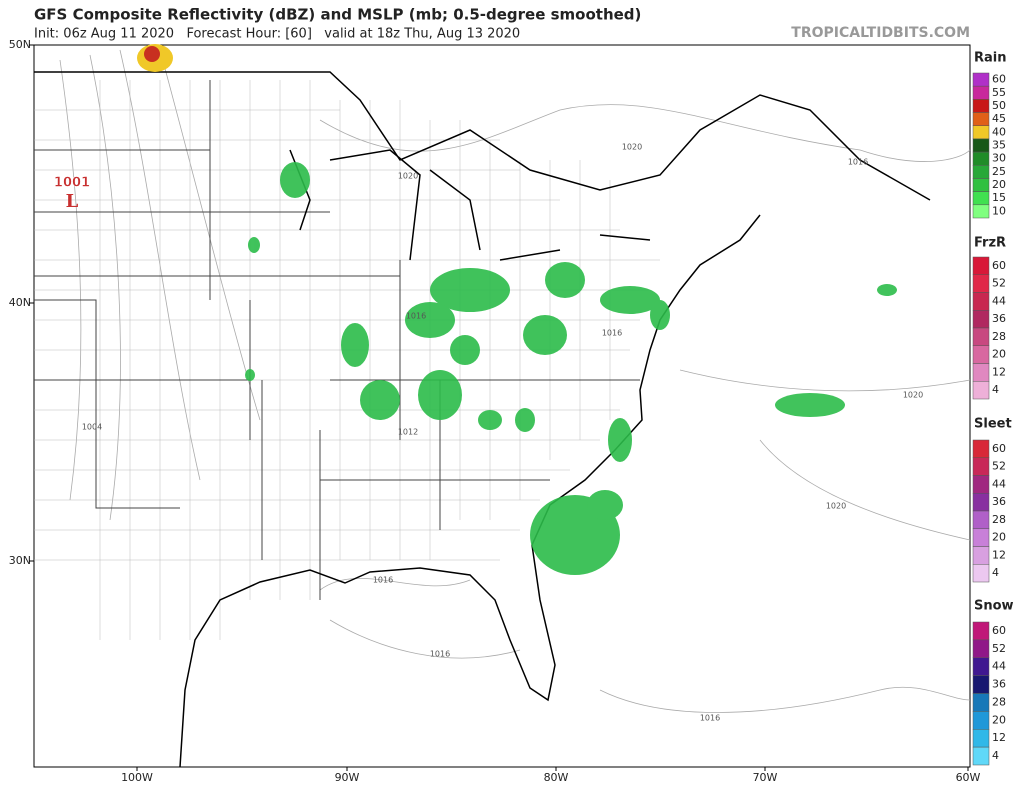  What do you see at coordinates (968, 777) in the screenshot?
I see `lon-label: 60W` at bounding box center [968, 777].